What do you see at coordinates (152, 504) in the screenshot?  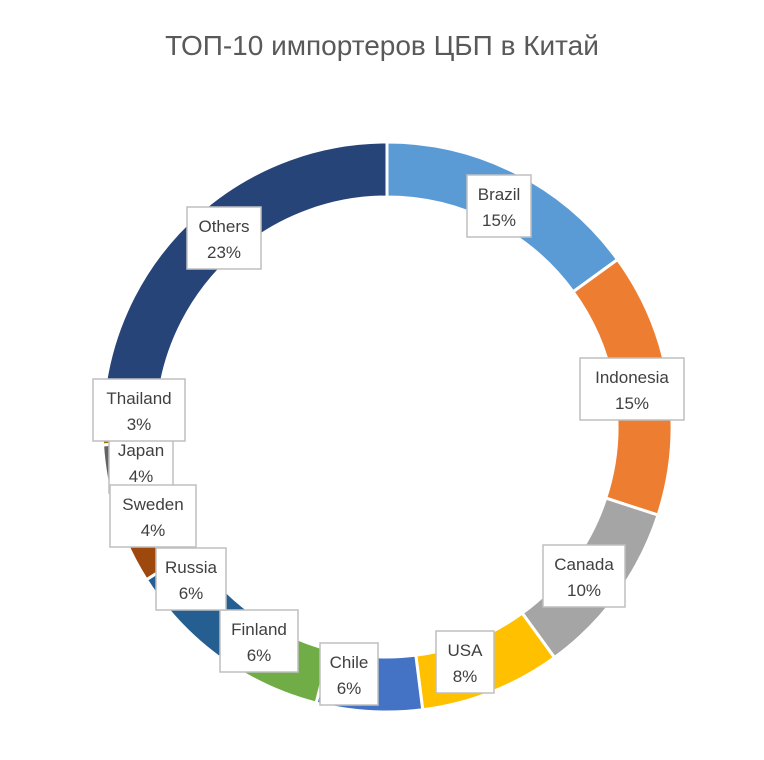 I see `data-label-category: Sweden` at bounding box center [152, 504].